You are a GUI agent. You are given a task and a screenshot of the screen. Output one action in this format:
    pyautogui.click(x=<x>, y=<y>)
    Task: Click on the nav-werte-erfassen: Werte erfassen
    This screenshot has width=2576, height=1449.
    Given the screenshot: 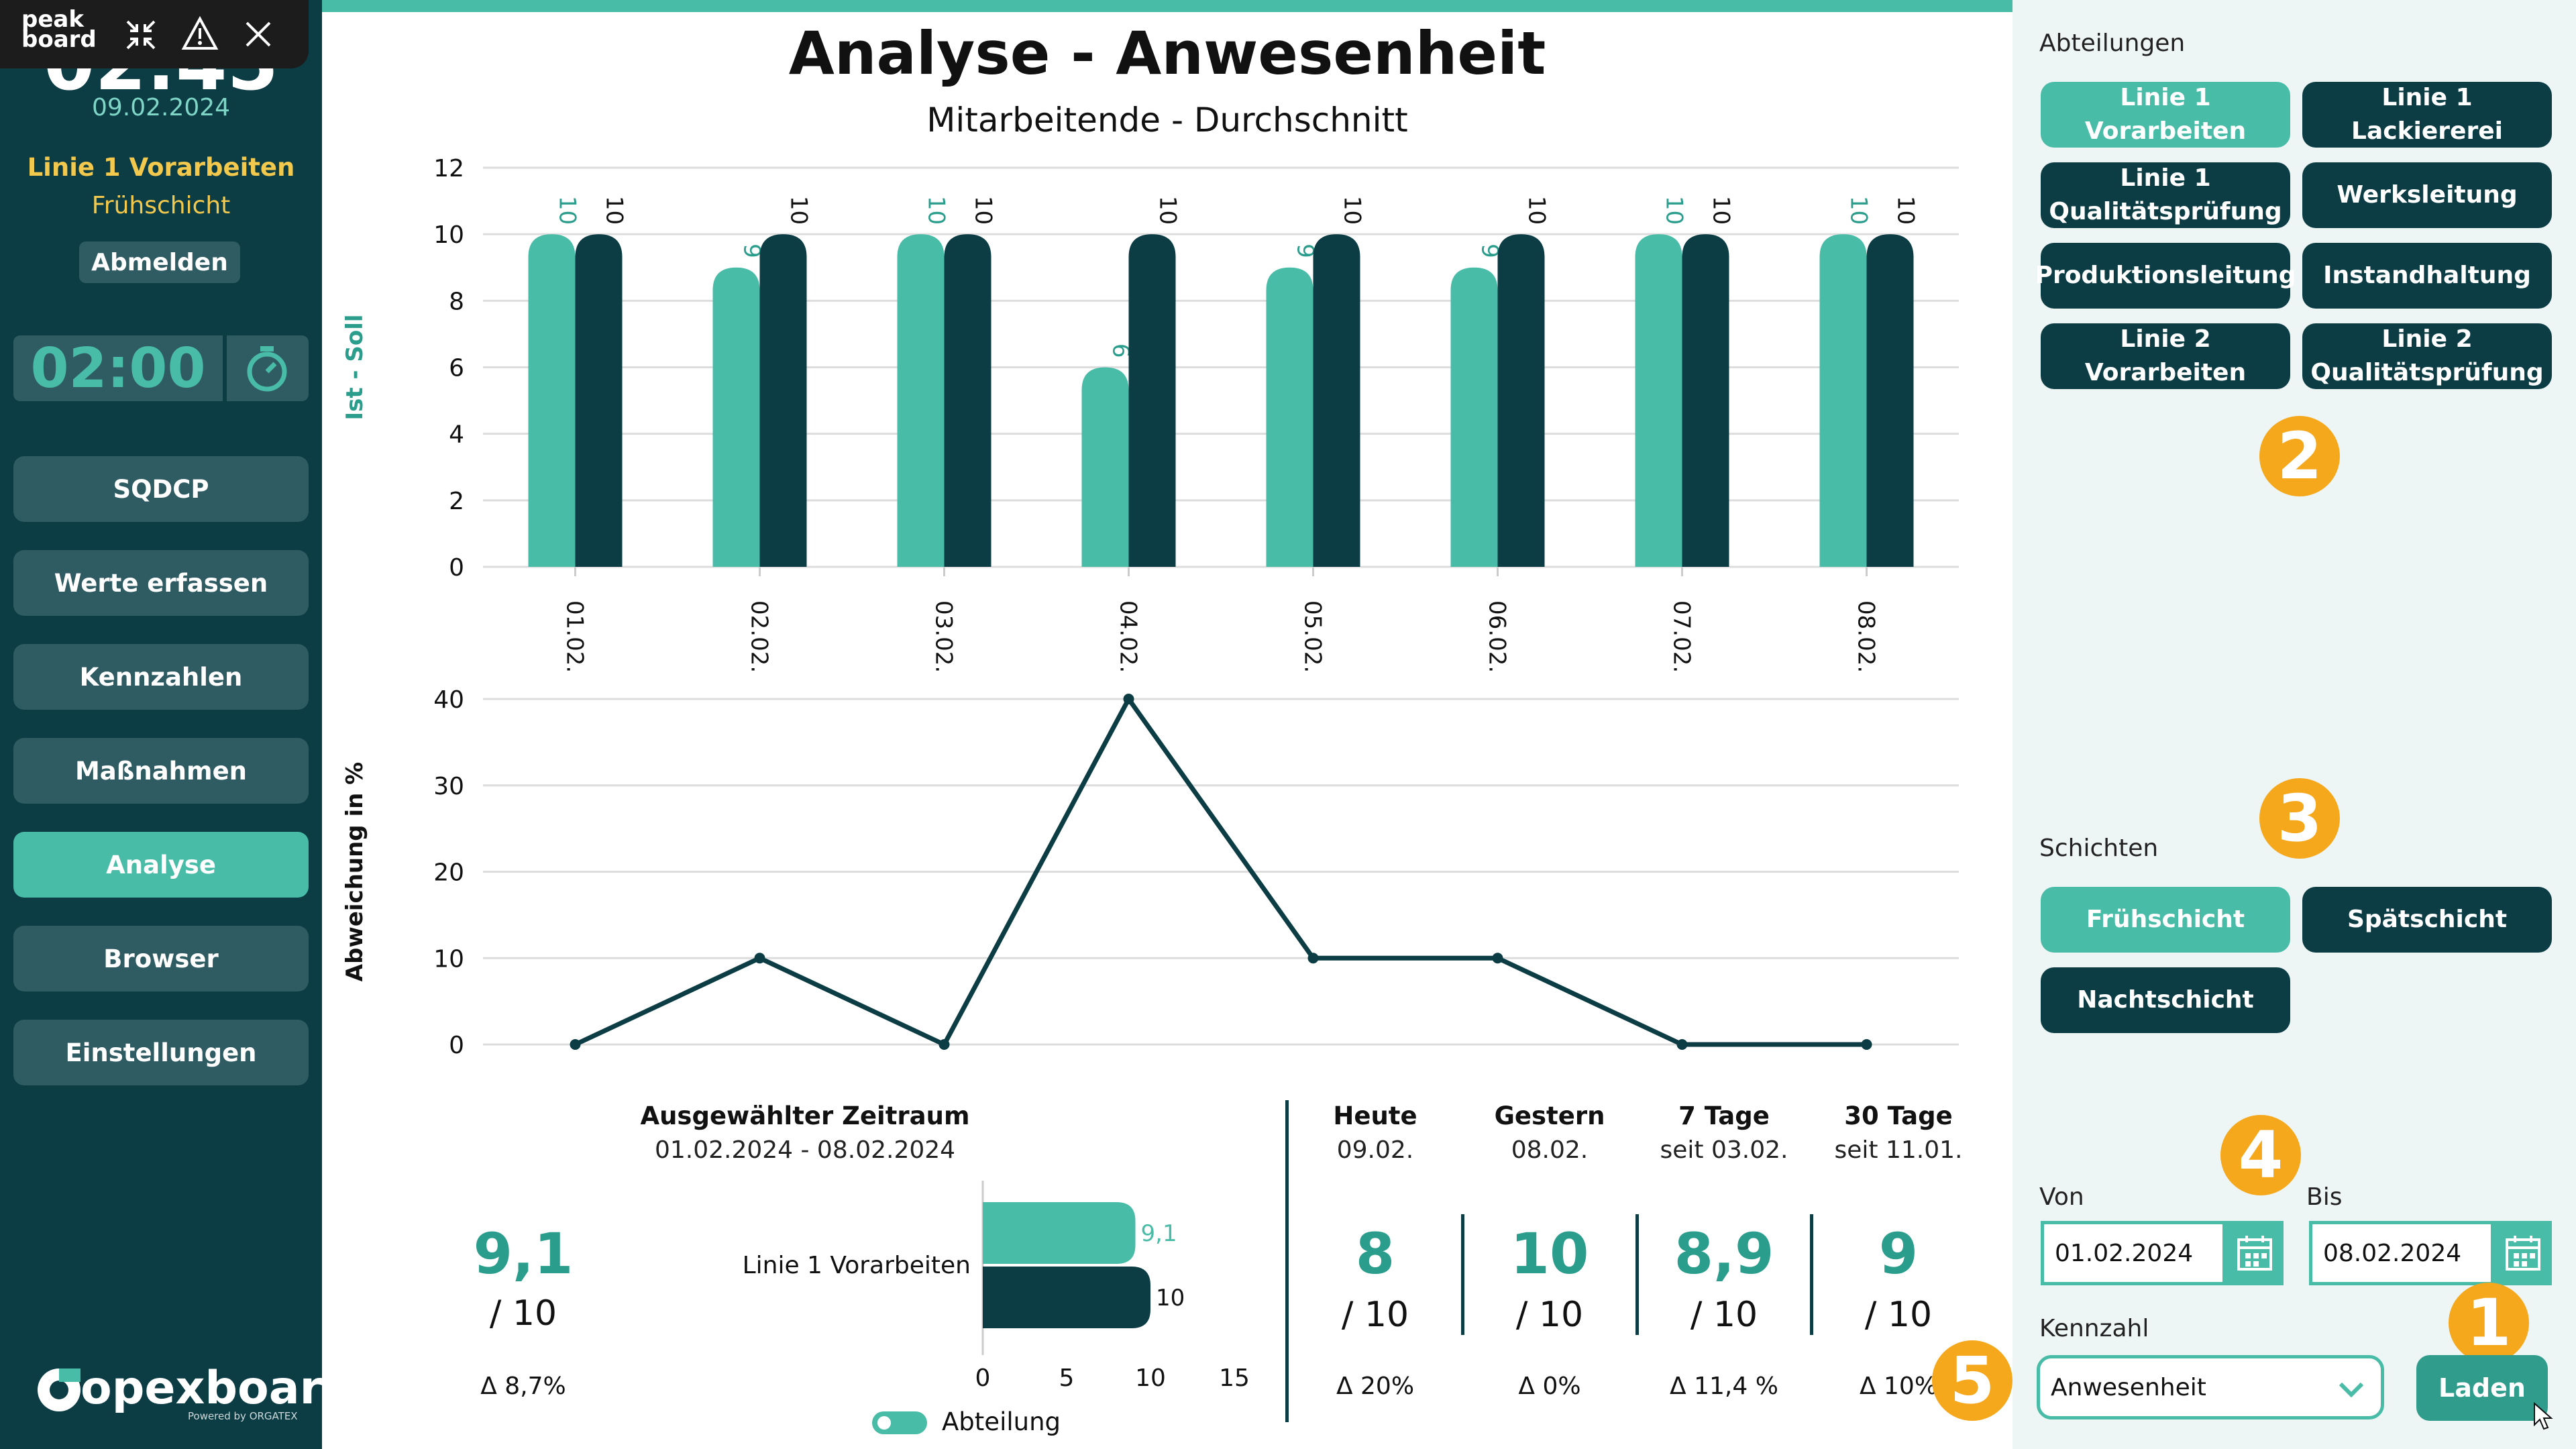 What is the action you would take?
    pyautogui.click(x=161, y=583)
    